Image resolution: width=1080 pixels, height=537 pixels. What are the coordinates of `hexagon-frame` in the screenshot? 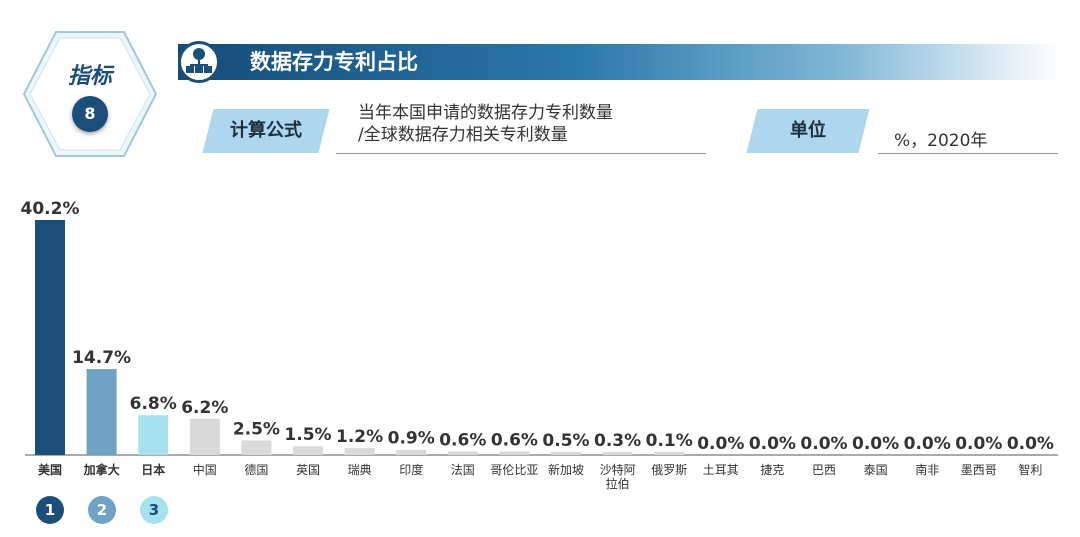 It's located at (90, 94).